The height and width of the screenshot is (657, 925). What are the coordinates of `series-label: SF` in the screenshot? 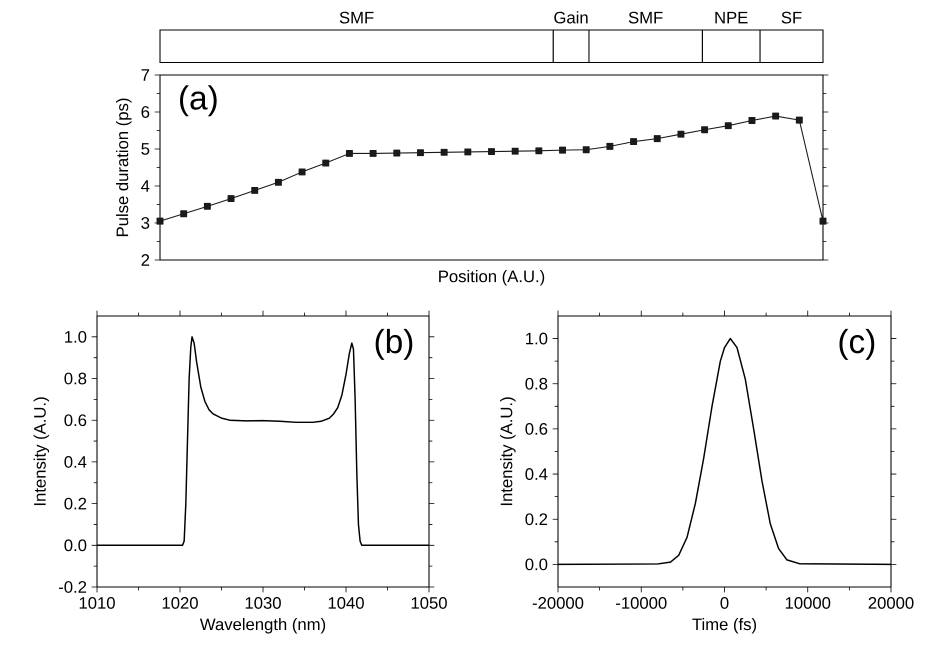 It's located at (792, 18).